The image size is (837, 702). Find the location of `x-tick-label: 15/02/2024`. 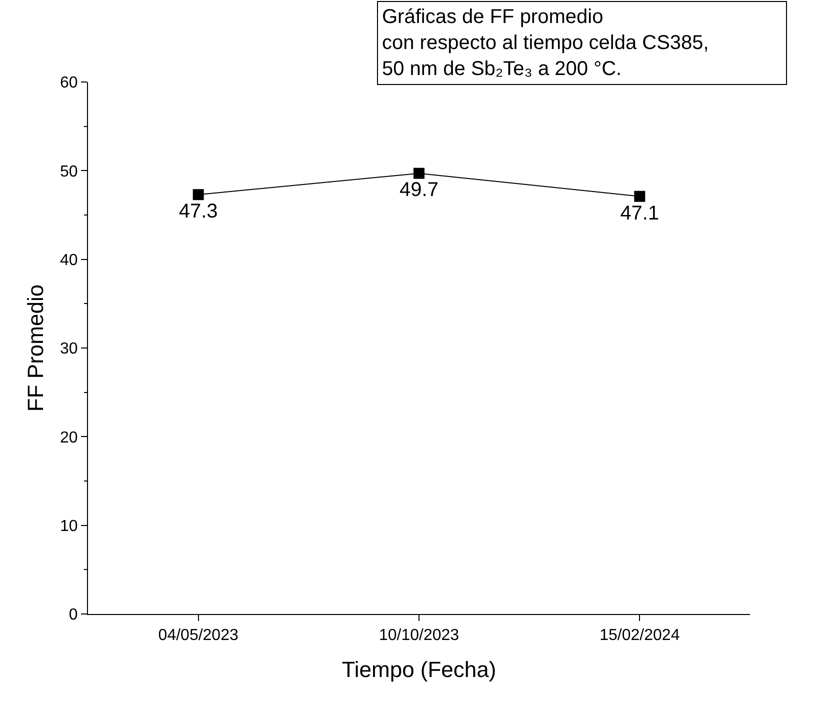

x-tick-label: 15/02/2024 is located at coordinates (640, 635).